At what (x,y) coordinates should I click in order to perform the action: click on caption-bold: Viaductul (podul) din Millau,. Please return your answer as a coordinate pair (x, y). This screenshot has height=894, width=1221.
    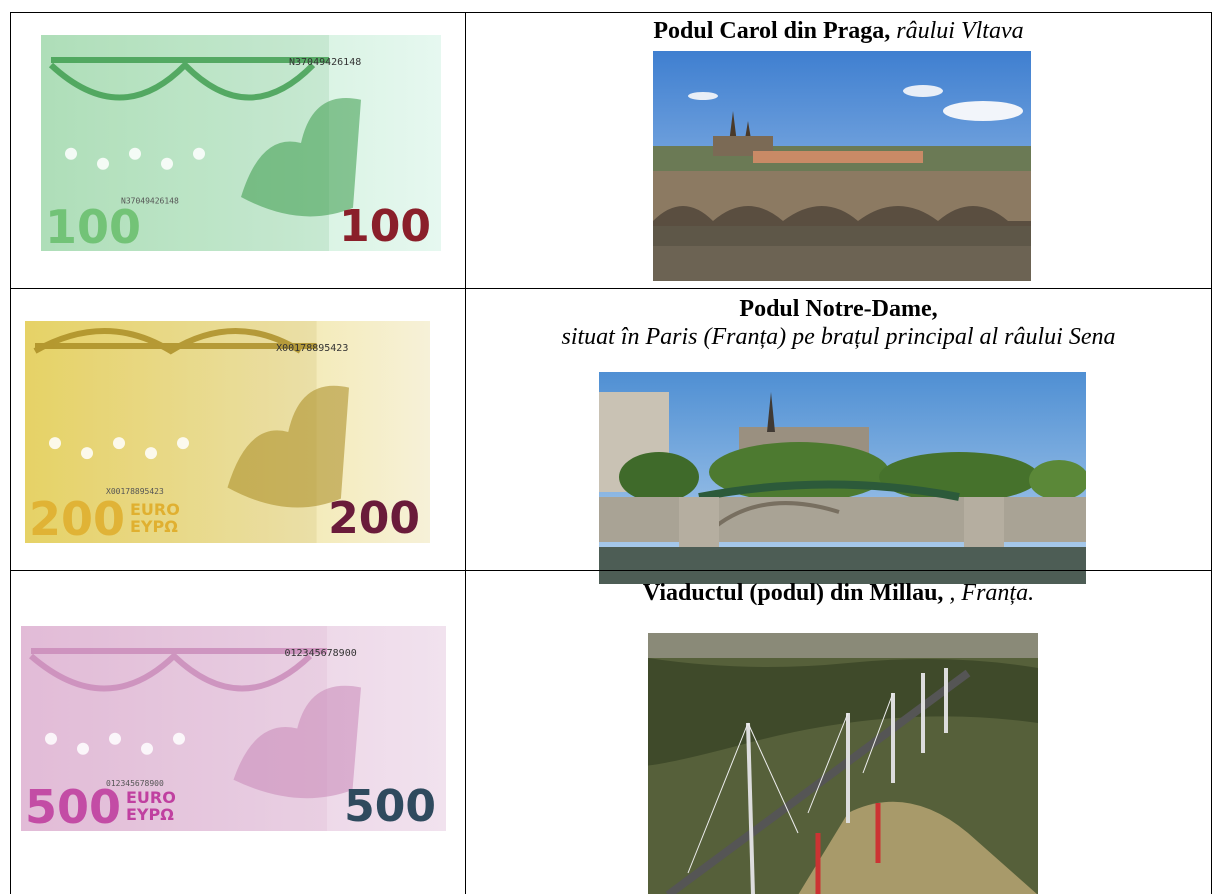
    Looking at the image, I should click on (793, 593).